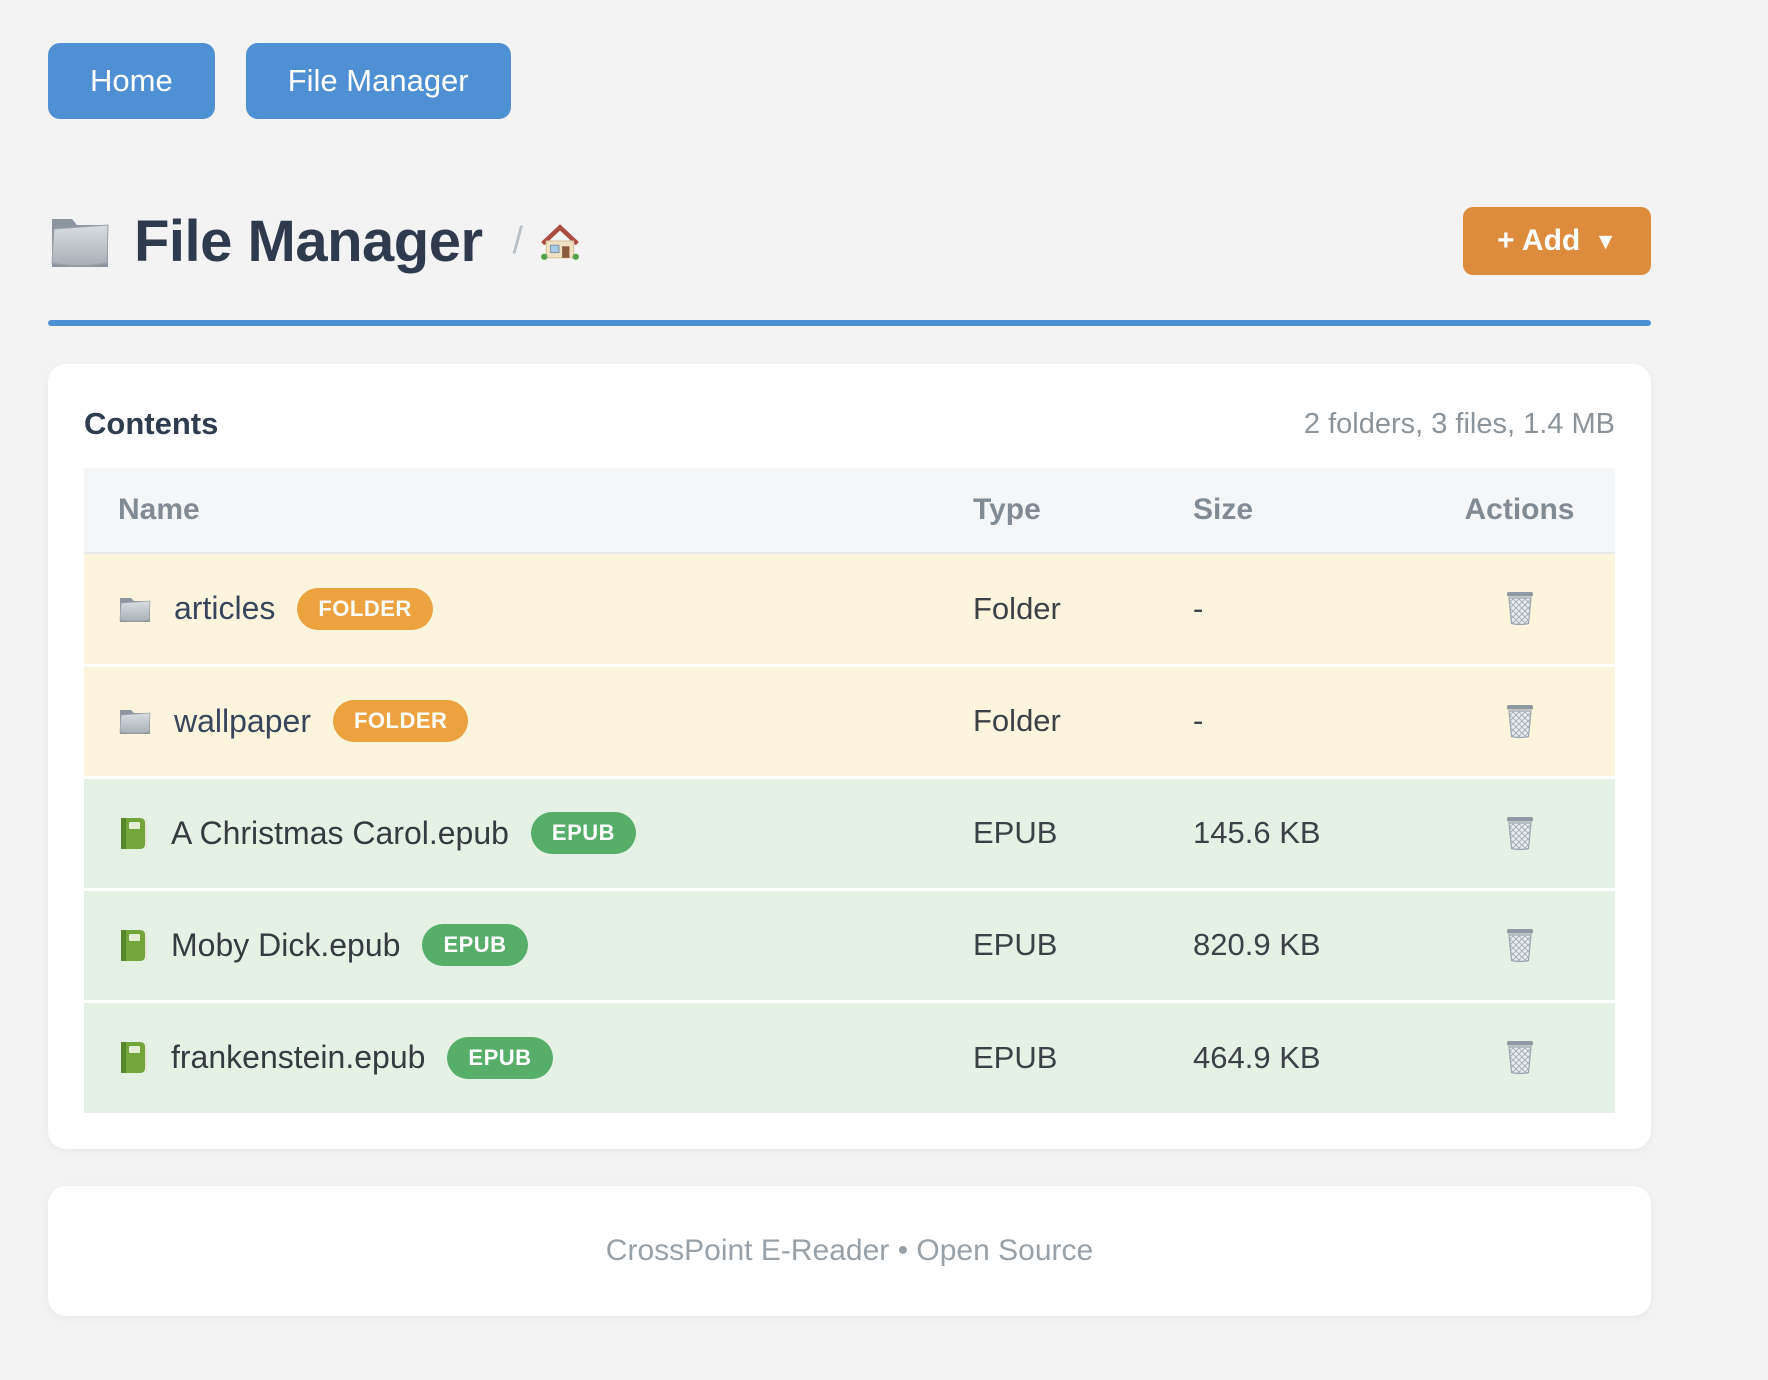  Describe the element at coordinates (340, 832) in the screenshot. I see `file-name: A Christmas Carol.epub` at that location.